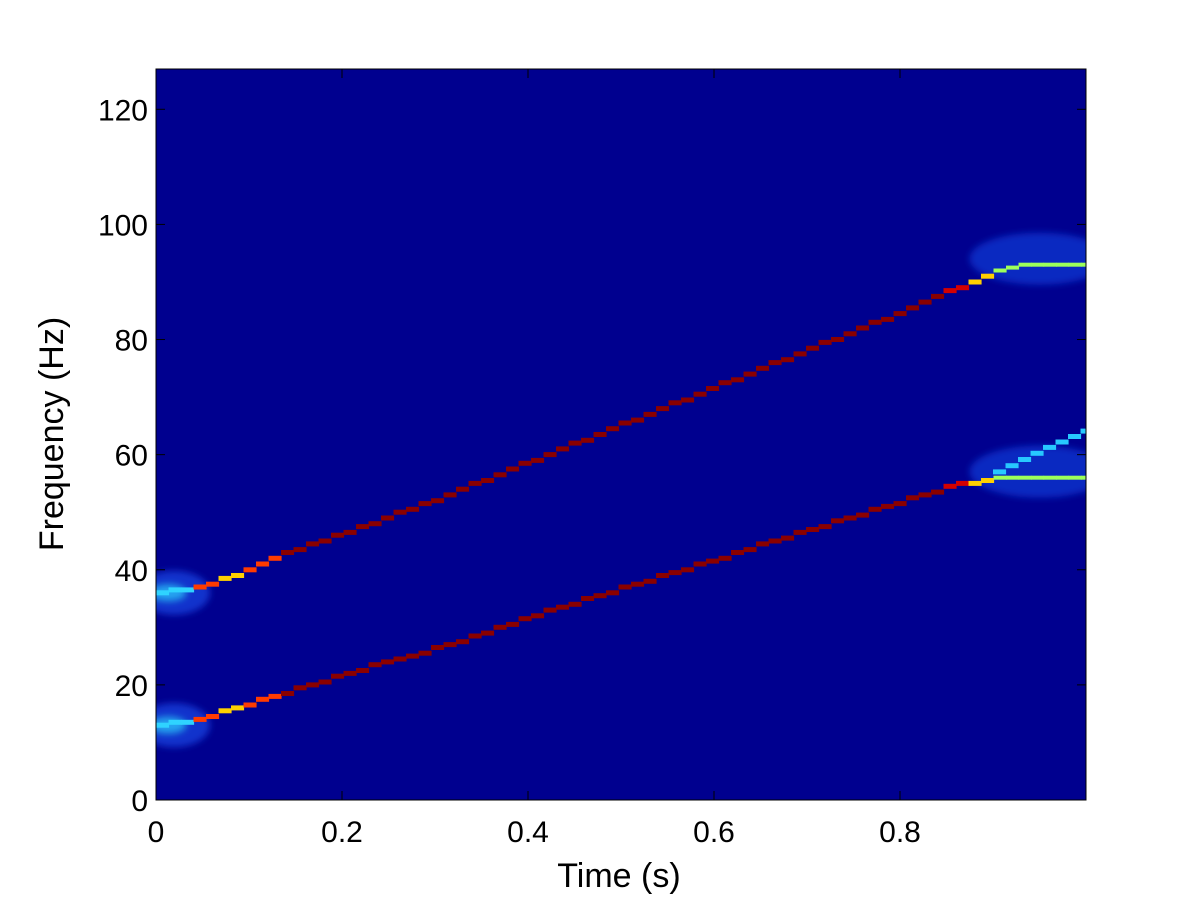 The height and width of the screenshot is (900, 1200). Describe the element at coordinates (131, 686) in the screenshot. I see `y-tick-label: 20` at that location.